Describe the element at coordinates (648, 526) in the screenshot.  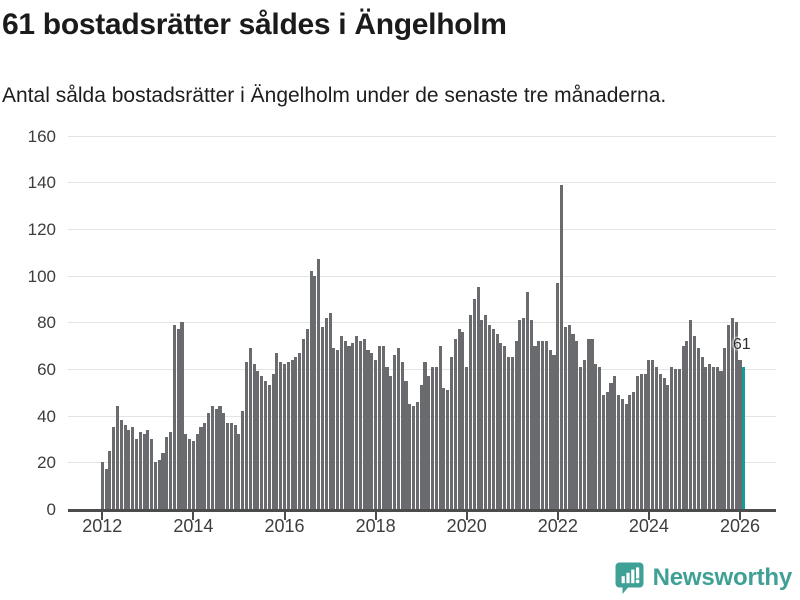
I see `x-axis-label: 2024` at that location.